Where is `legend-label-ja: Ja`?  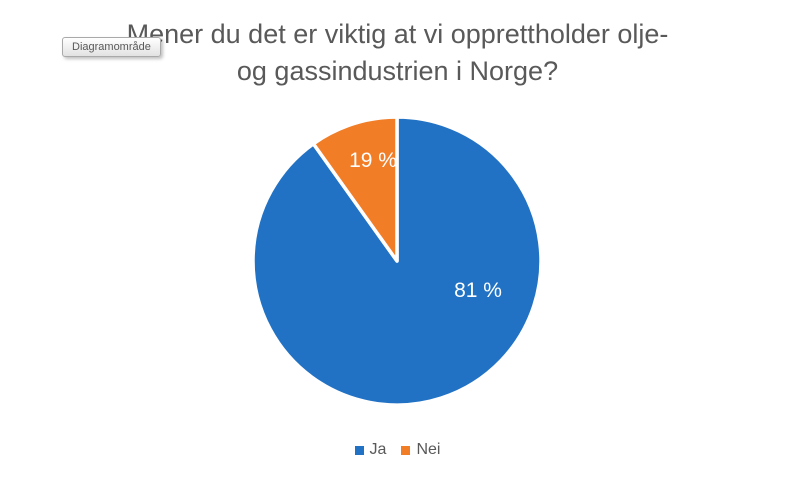
legend-label-ja: Ja is located at coordinates (378, 449).